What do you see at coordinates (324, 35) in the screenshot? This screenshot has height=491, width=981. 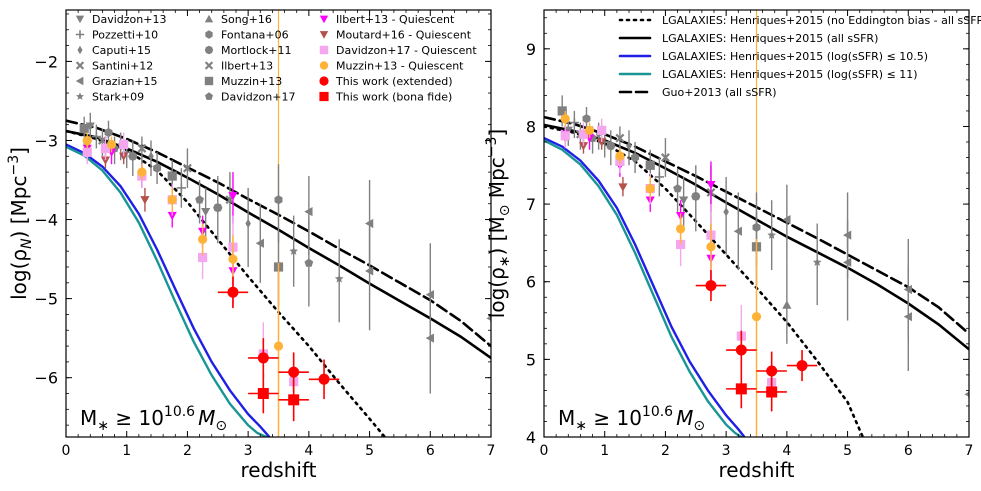 I see `legend-marker-moutard-16-quiescent` at bounding box center [324, 35].